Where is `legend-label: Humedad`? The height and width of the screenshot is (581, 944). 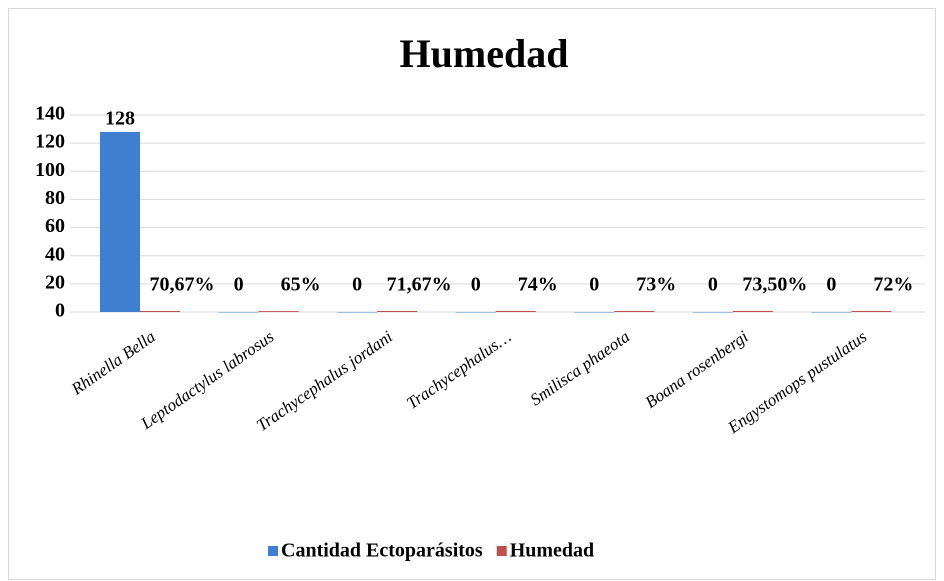
legend-label: Humedad is located at coordinates (552, 551).